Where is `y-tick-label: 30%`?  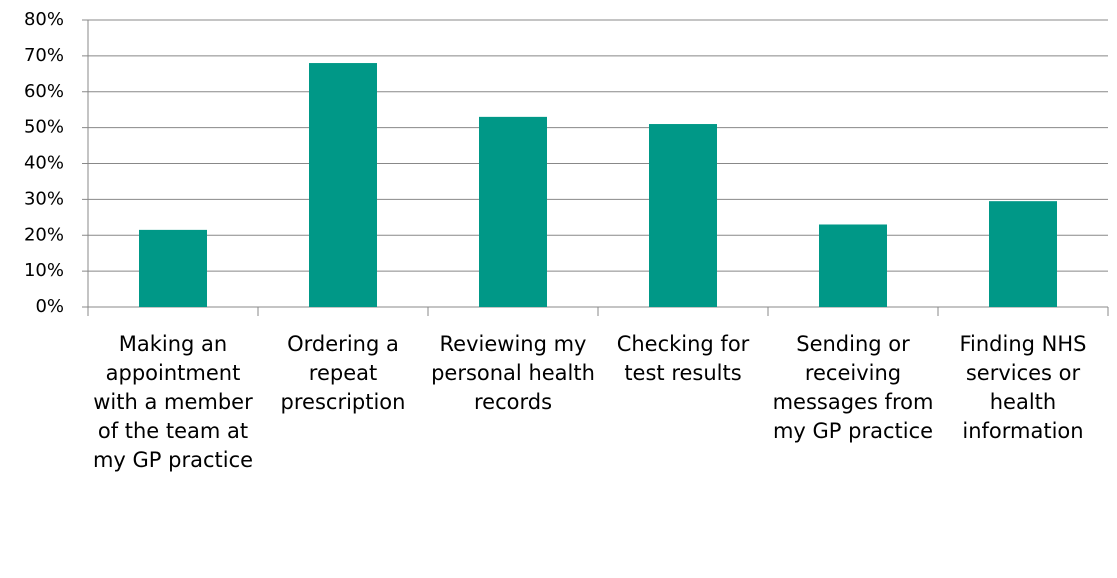 y-tick-label: 30% is located at coordinates (44, 198).